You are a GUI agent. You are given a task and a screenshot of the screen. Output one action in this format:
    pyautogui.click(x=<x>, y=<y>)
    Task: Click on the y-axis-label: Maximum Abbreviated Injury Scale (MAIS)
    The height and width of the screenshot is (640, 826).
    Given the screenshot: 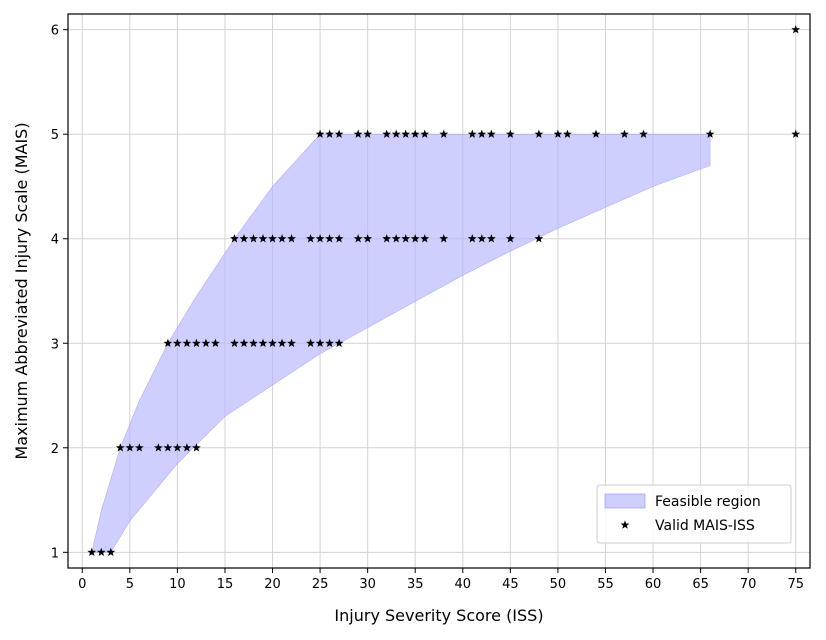 What is the action you would take?
    pyautogui.click(x=21, y=290)
    